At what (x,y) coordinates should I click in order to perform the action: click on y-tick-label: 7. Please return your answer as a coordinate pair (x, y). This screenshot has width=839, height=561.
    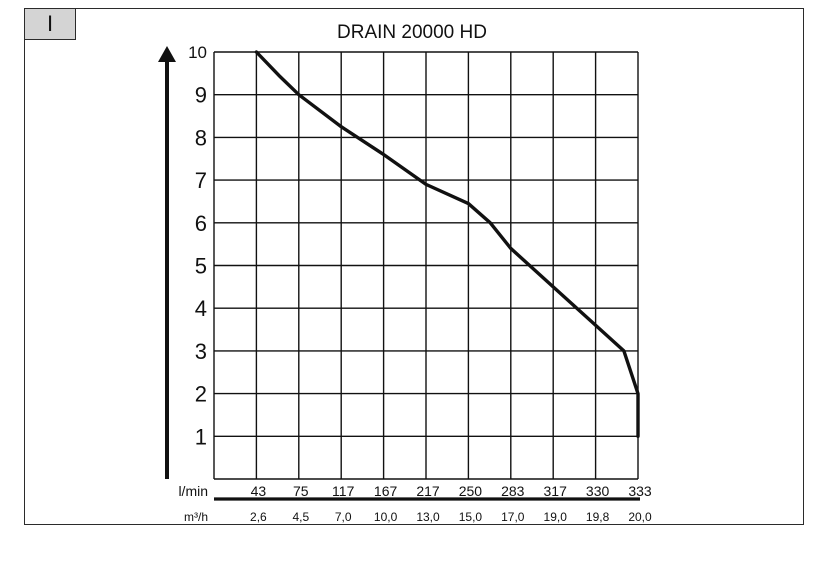
    Looking at the image, I should click on (201, 180).